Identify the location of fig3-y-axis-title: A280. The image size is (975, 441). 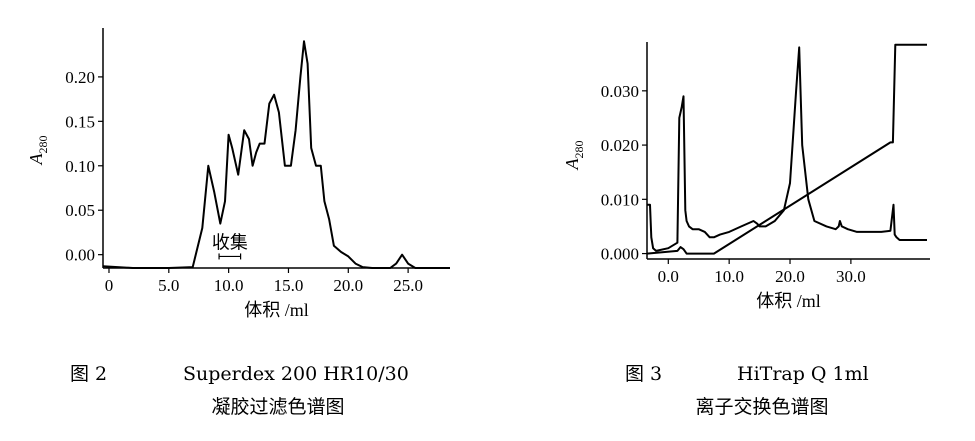
(574, 156).